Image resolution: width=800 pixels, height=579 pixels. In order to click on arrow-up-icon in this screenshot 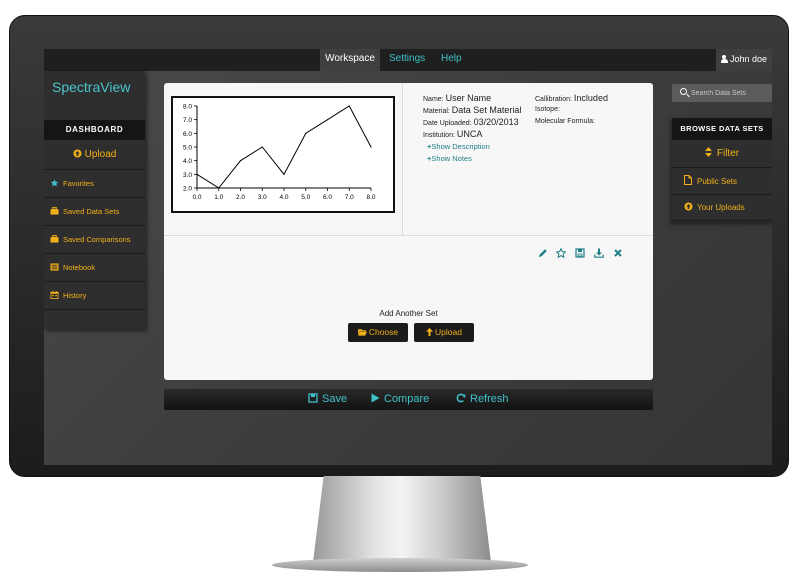, I will do `click(430, 332)`.